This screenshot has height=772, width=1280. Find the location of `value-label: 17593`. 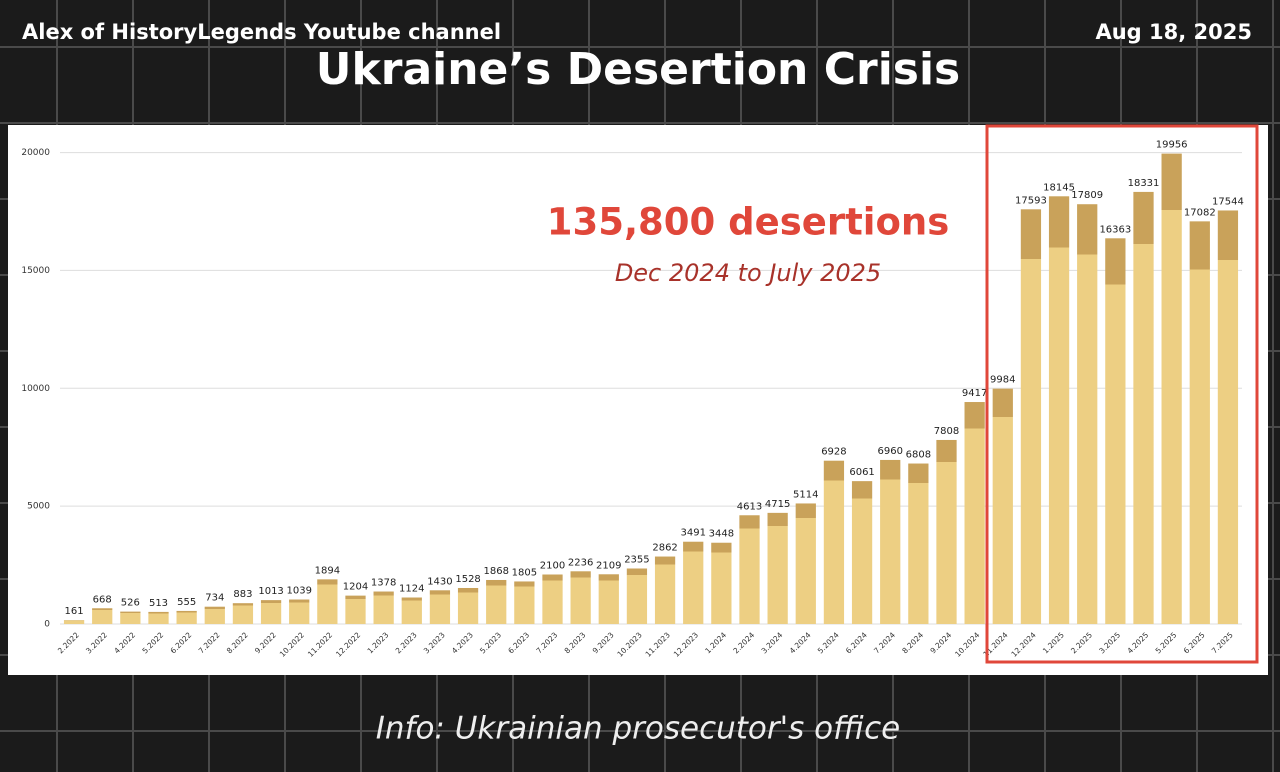

value-label: 17593 is located at coordinates (1031, 200).